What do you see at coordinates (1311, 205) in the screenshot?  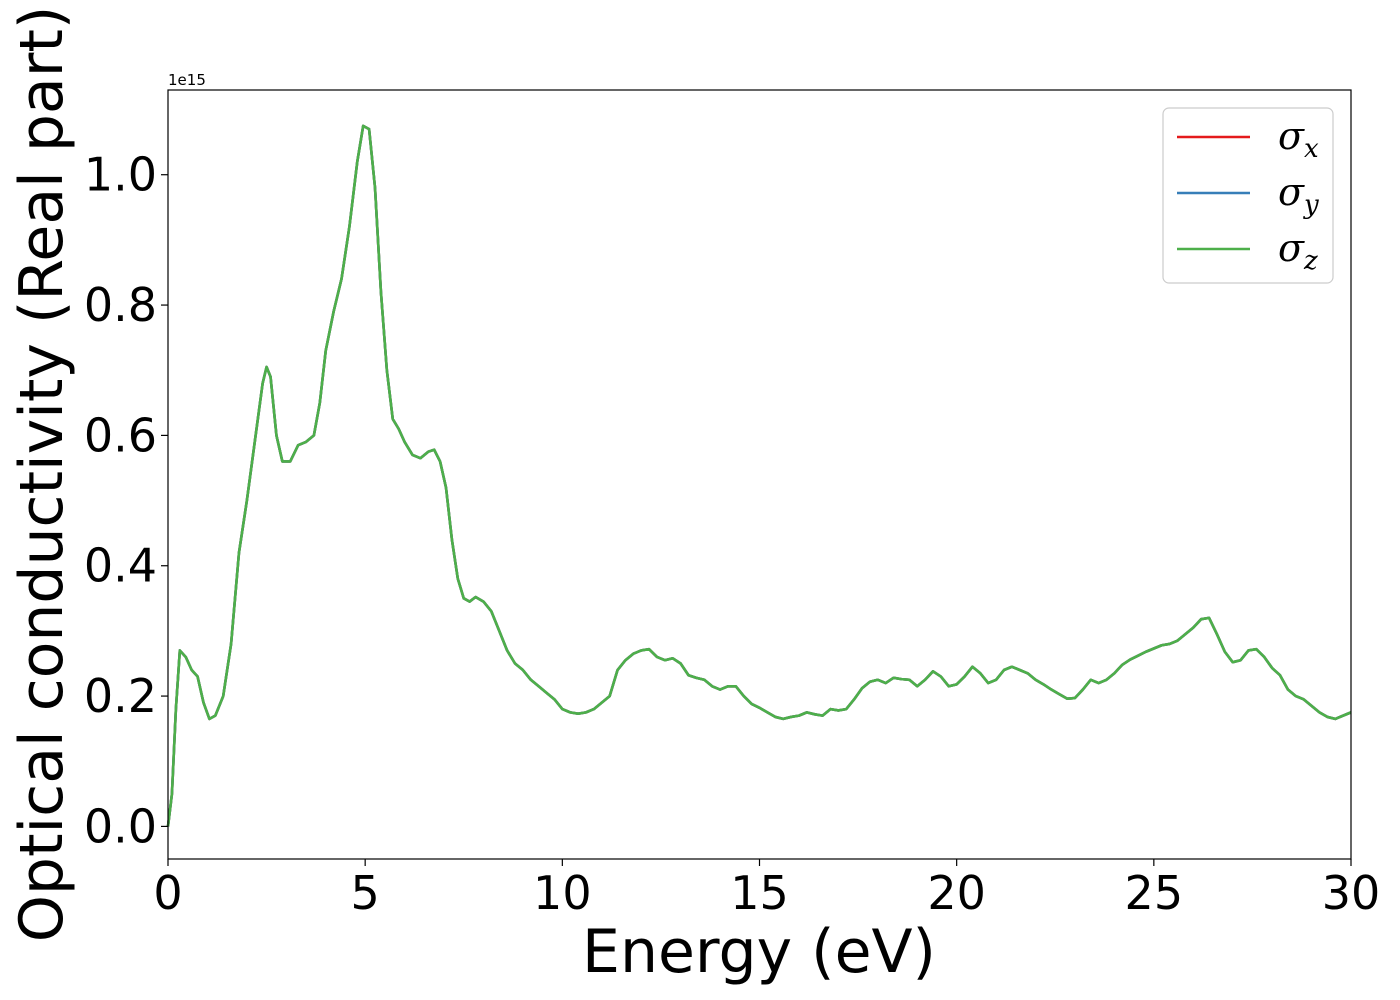 I see `legend-subscript: y` at bounding box center [1311, 205].